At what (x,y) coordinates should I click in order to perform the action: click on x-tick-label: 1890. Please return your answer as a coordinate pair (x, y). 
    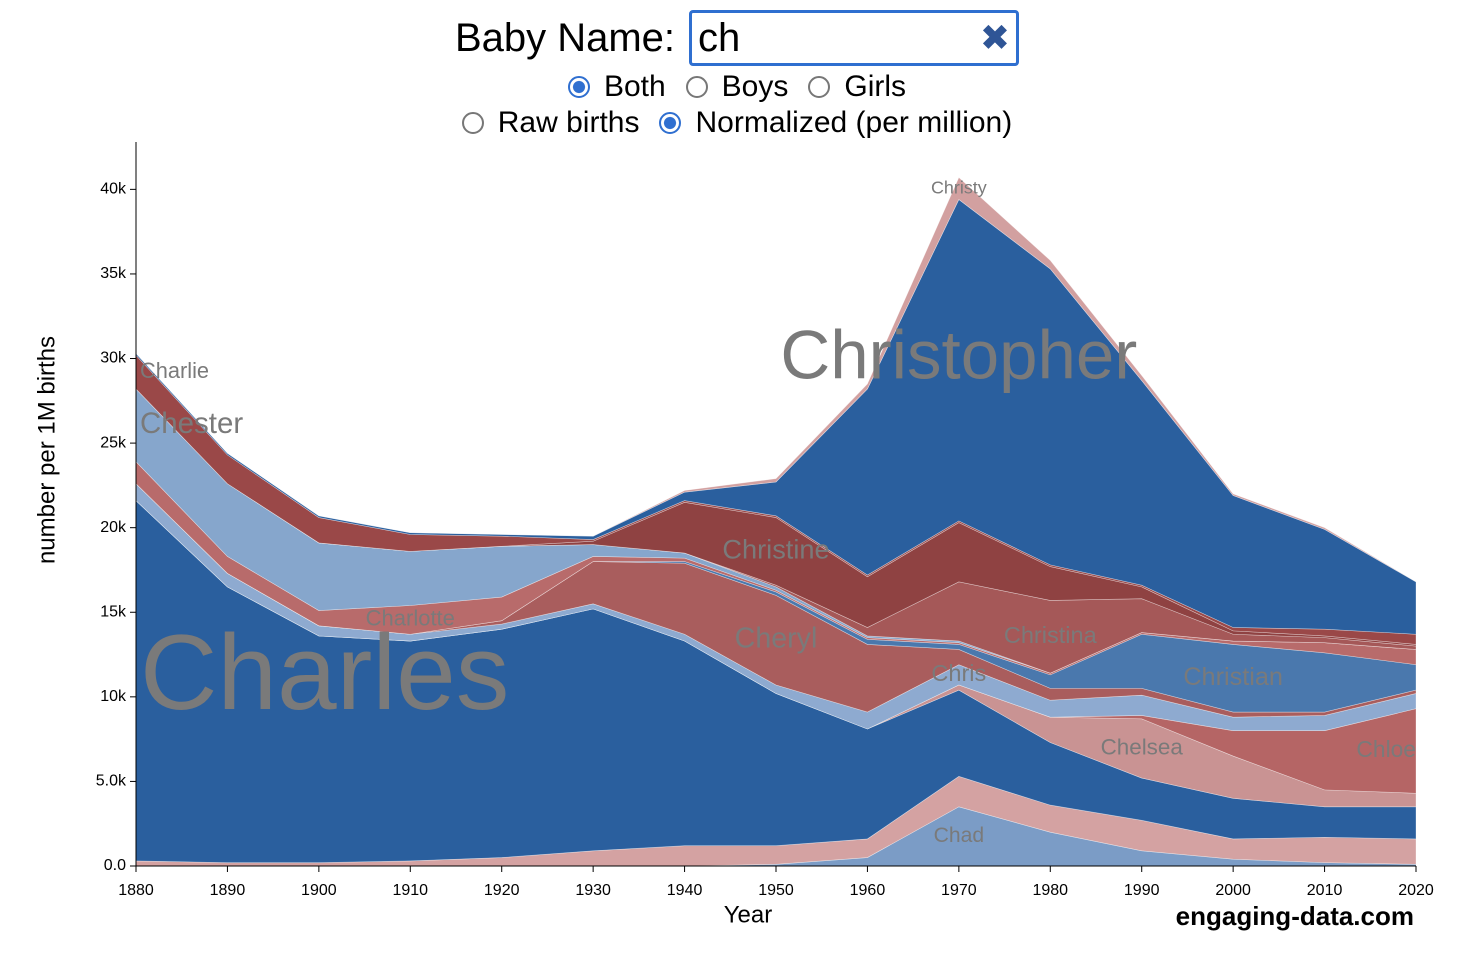
    Looking at the image, I should click on (228, 890).